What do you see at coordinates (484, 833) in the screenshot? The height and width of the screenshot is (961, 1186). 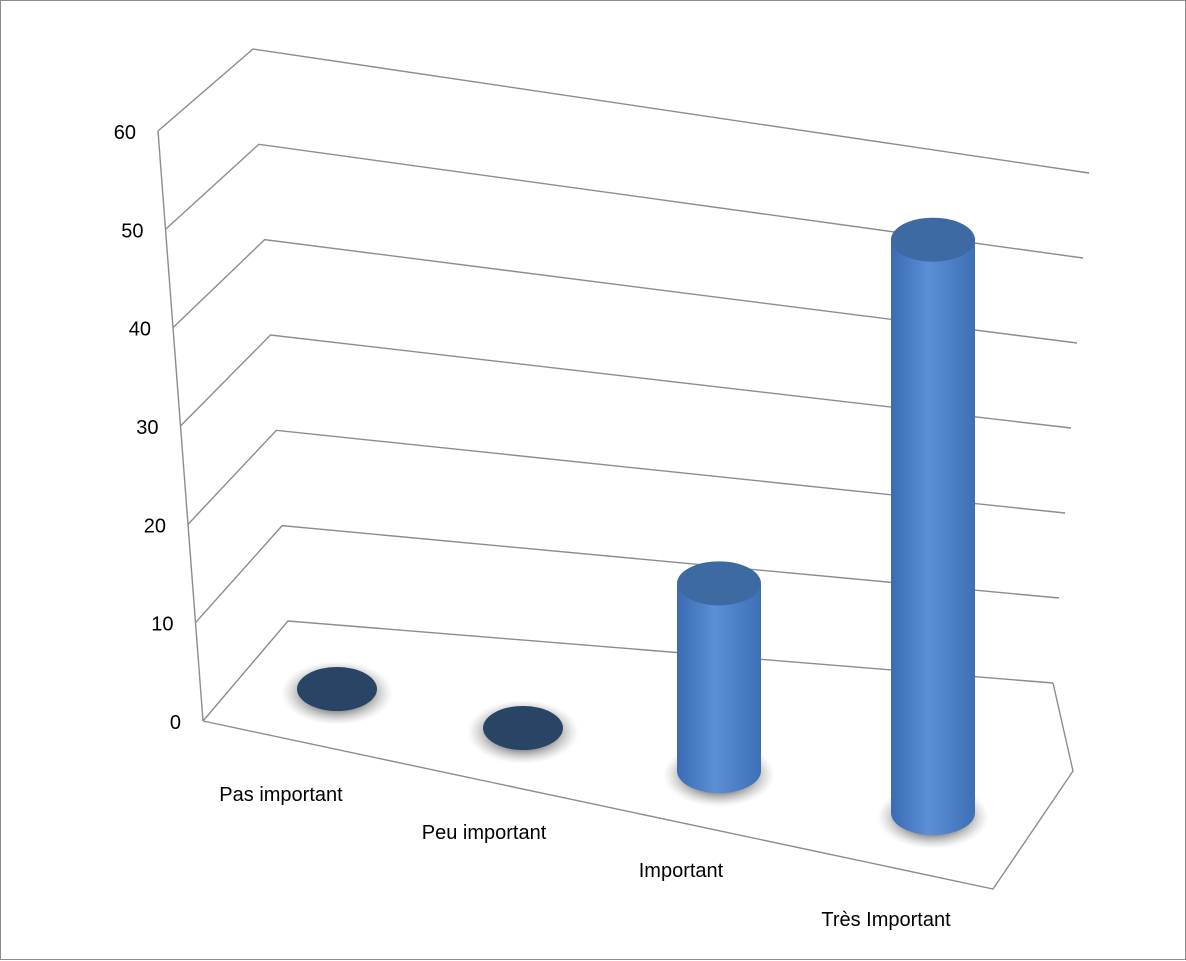 I see `x-category-label: Peu important` at bounding box center [484, 833].